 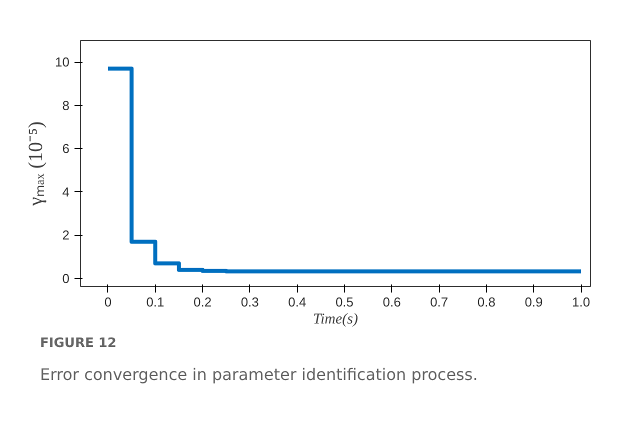 What do you see at coordinates (203, 302) in the screenshot?
I see `x-tick-label: 0.2` at bounding box center [203, 302].